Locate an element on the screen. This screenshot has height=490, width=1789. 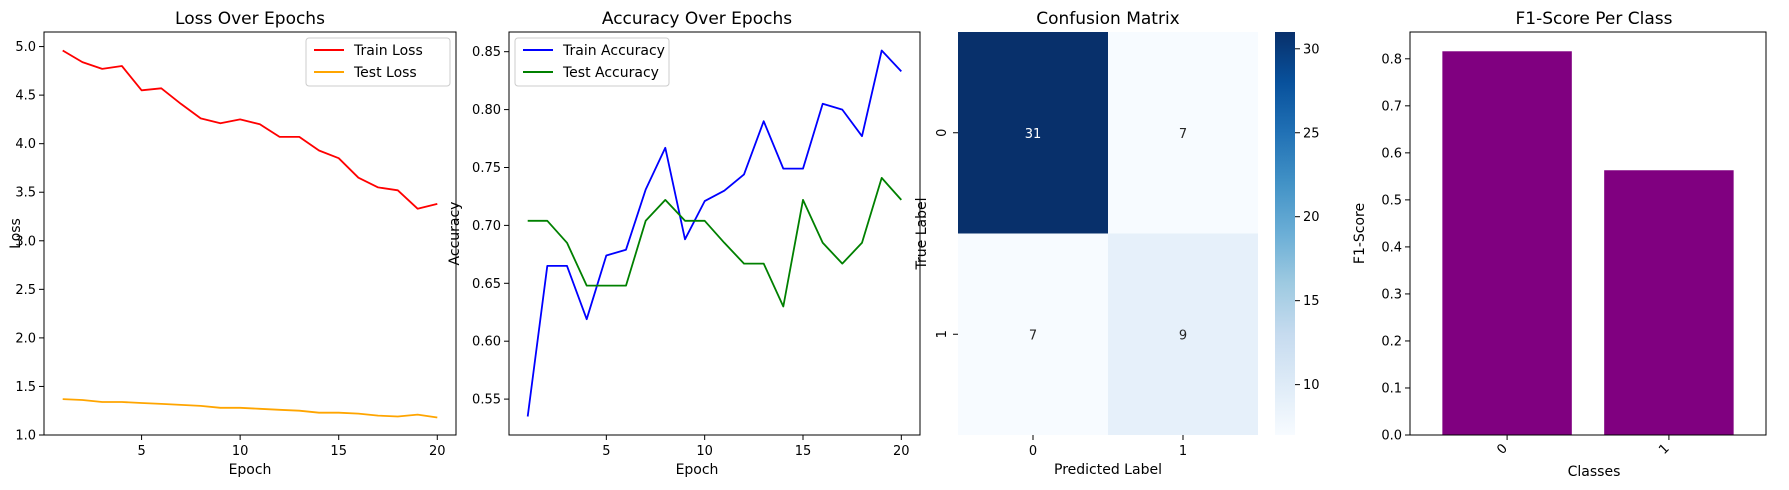
f1-ytick-label: 0.0 is located at coordinates (1391, 436).